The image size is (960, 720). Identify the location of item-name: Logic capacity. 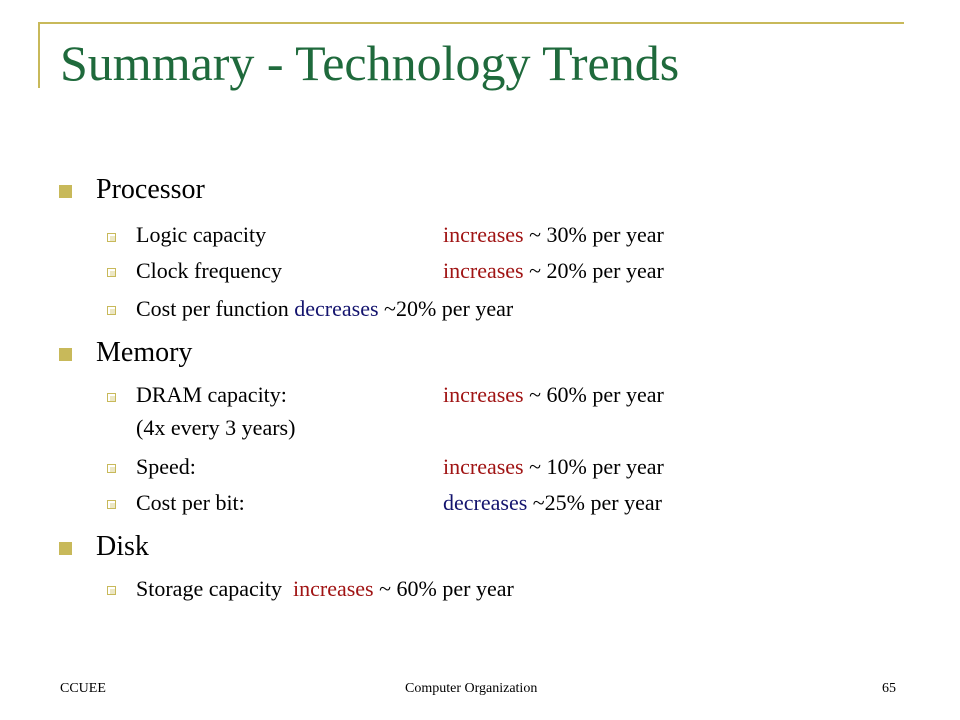
(201, 234).